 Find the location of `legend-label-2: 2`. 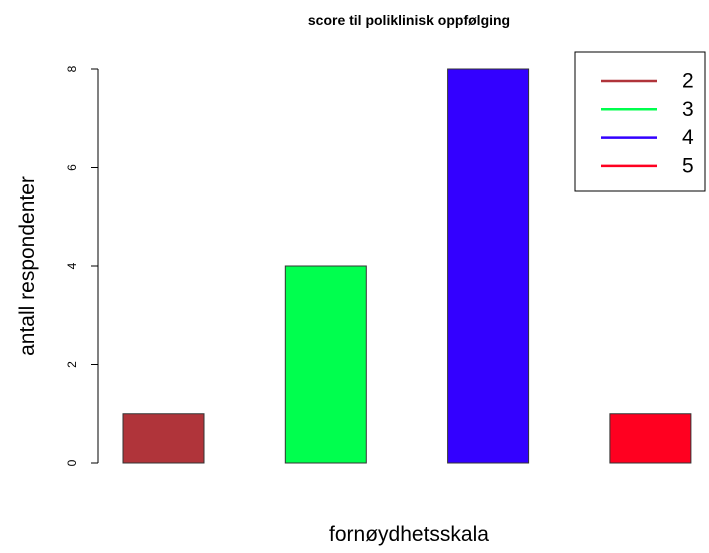

legend-label-2: 2 is located at coordinates (688, 81).